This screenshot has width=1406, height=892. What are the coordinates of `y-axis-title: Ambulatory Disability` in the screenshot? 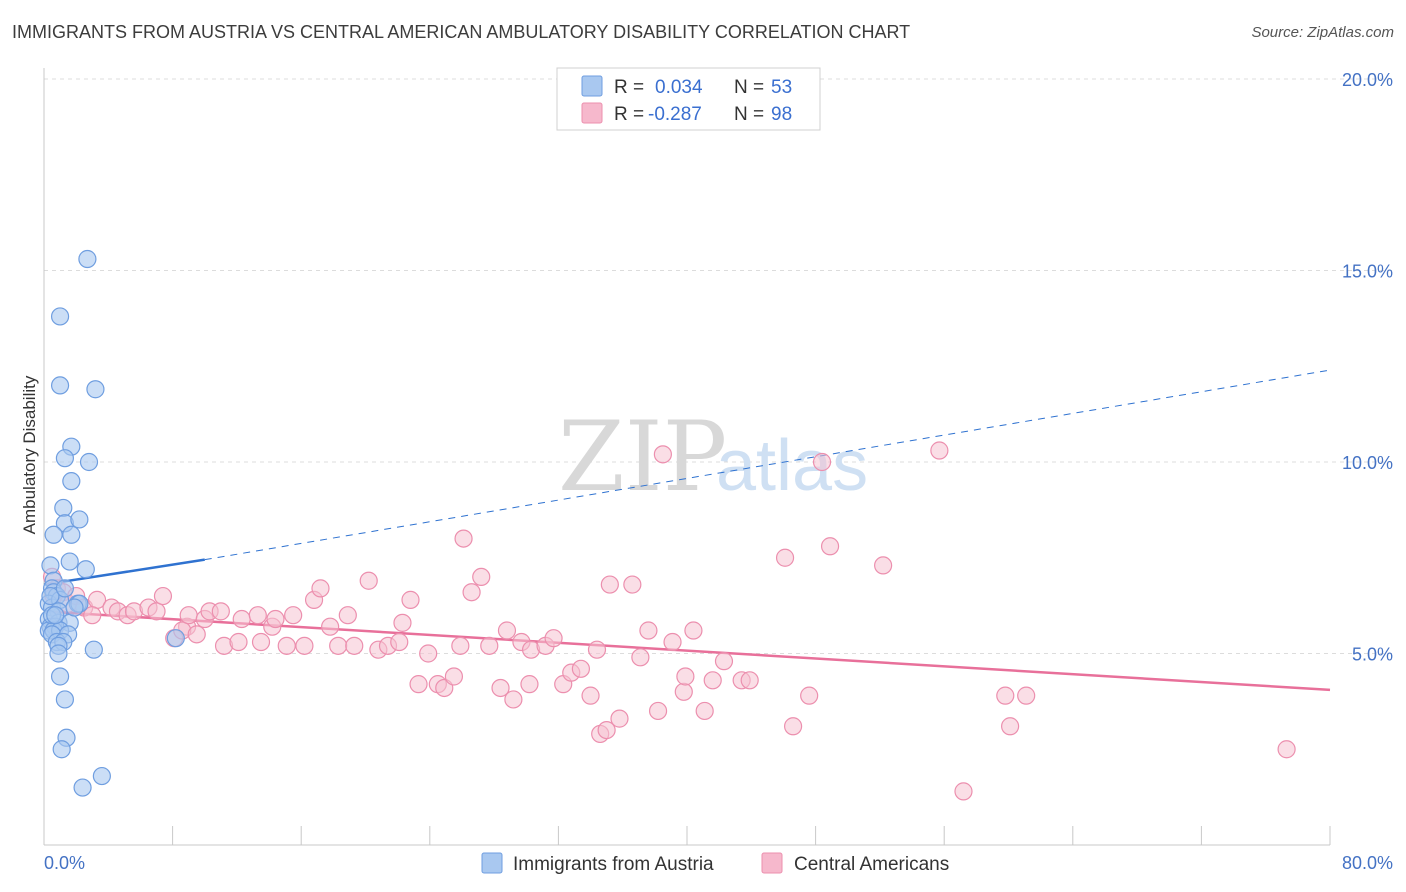 It's located at (29, 454).